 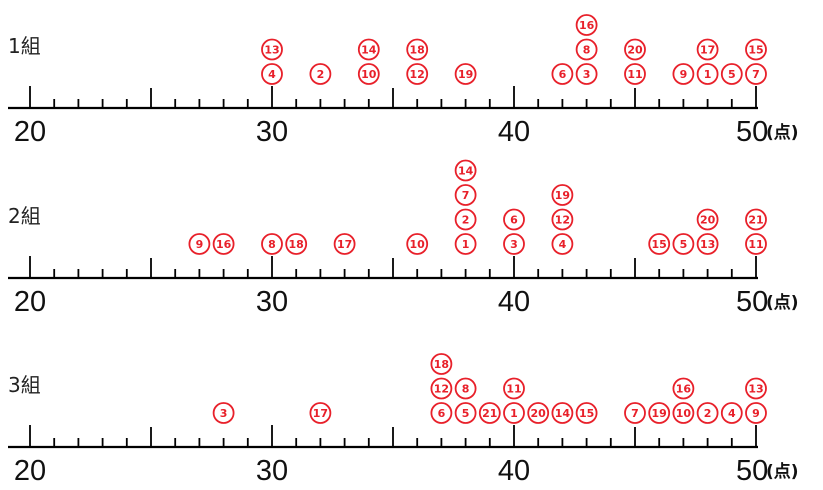 What do you see at coordinates (272, 471) in the screenshot?
I see `tick-label-3: 30` at bounding box center [272, 471].